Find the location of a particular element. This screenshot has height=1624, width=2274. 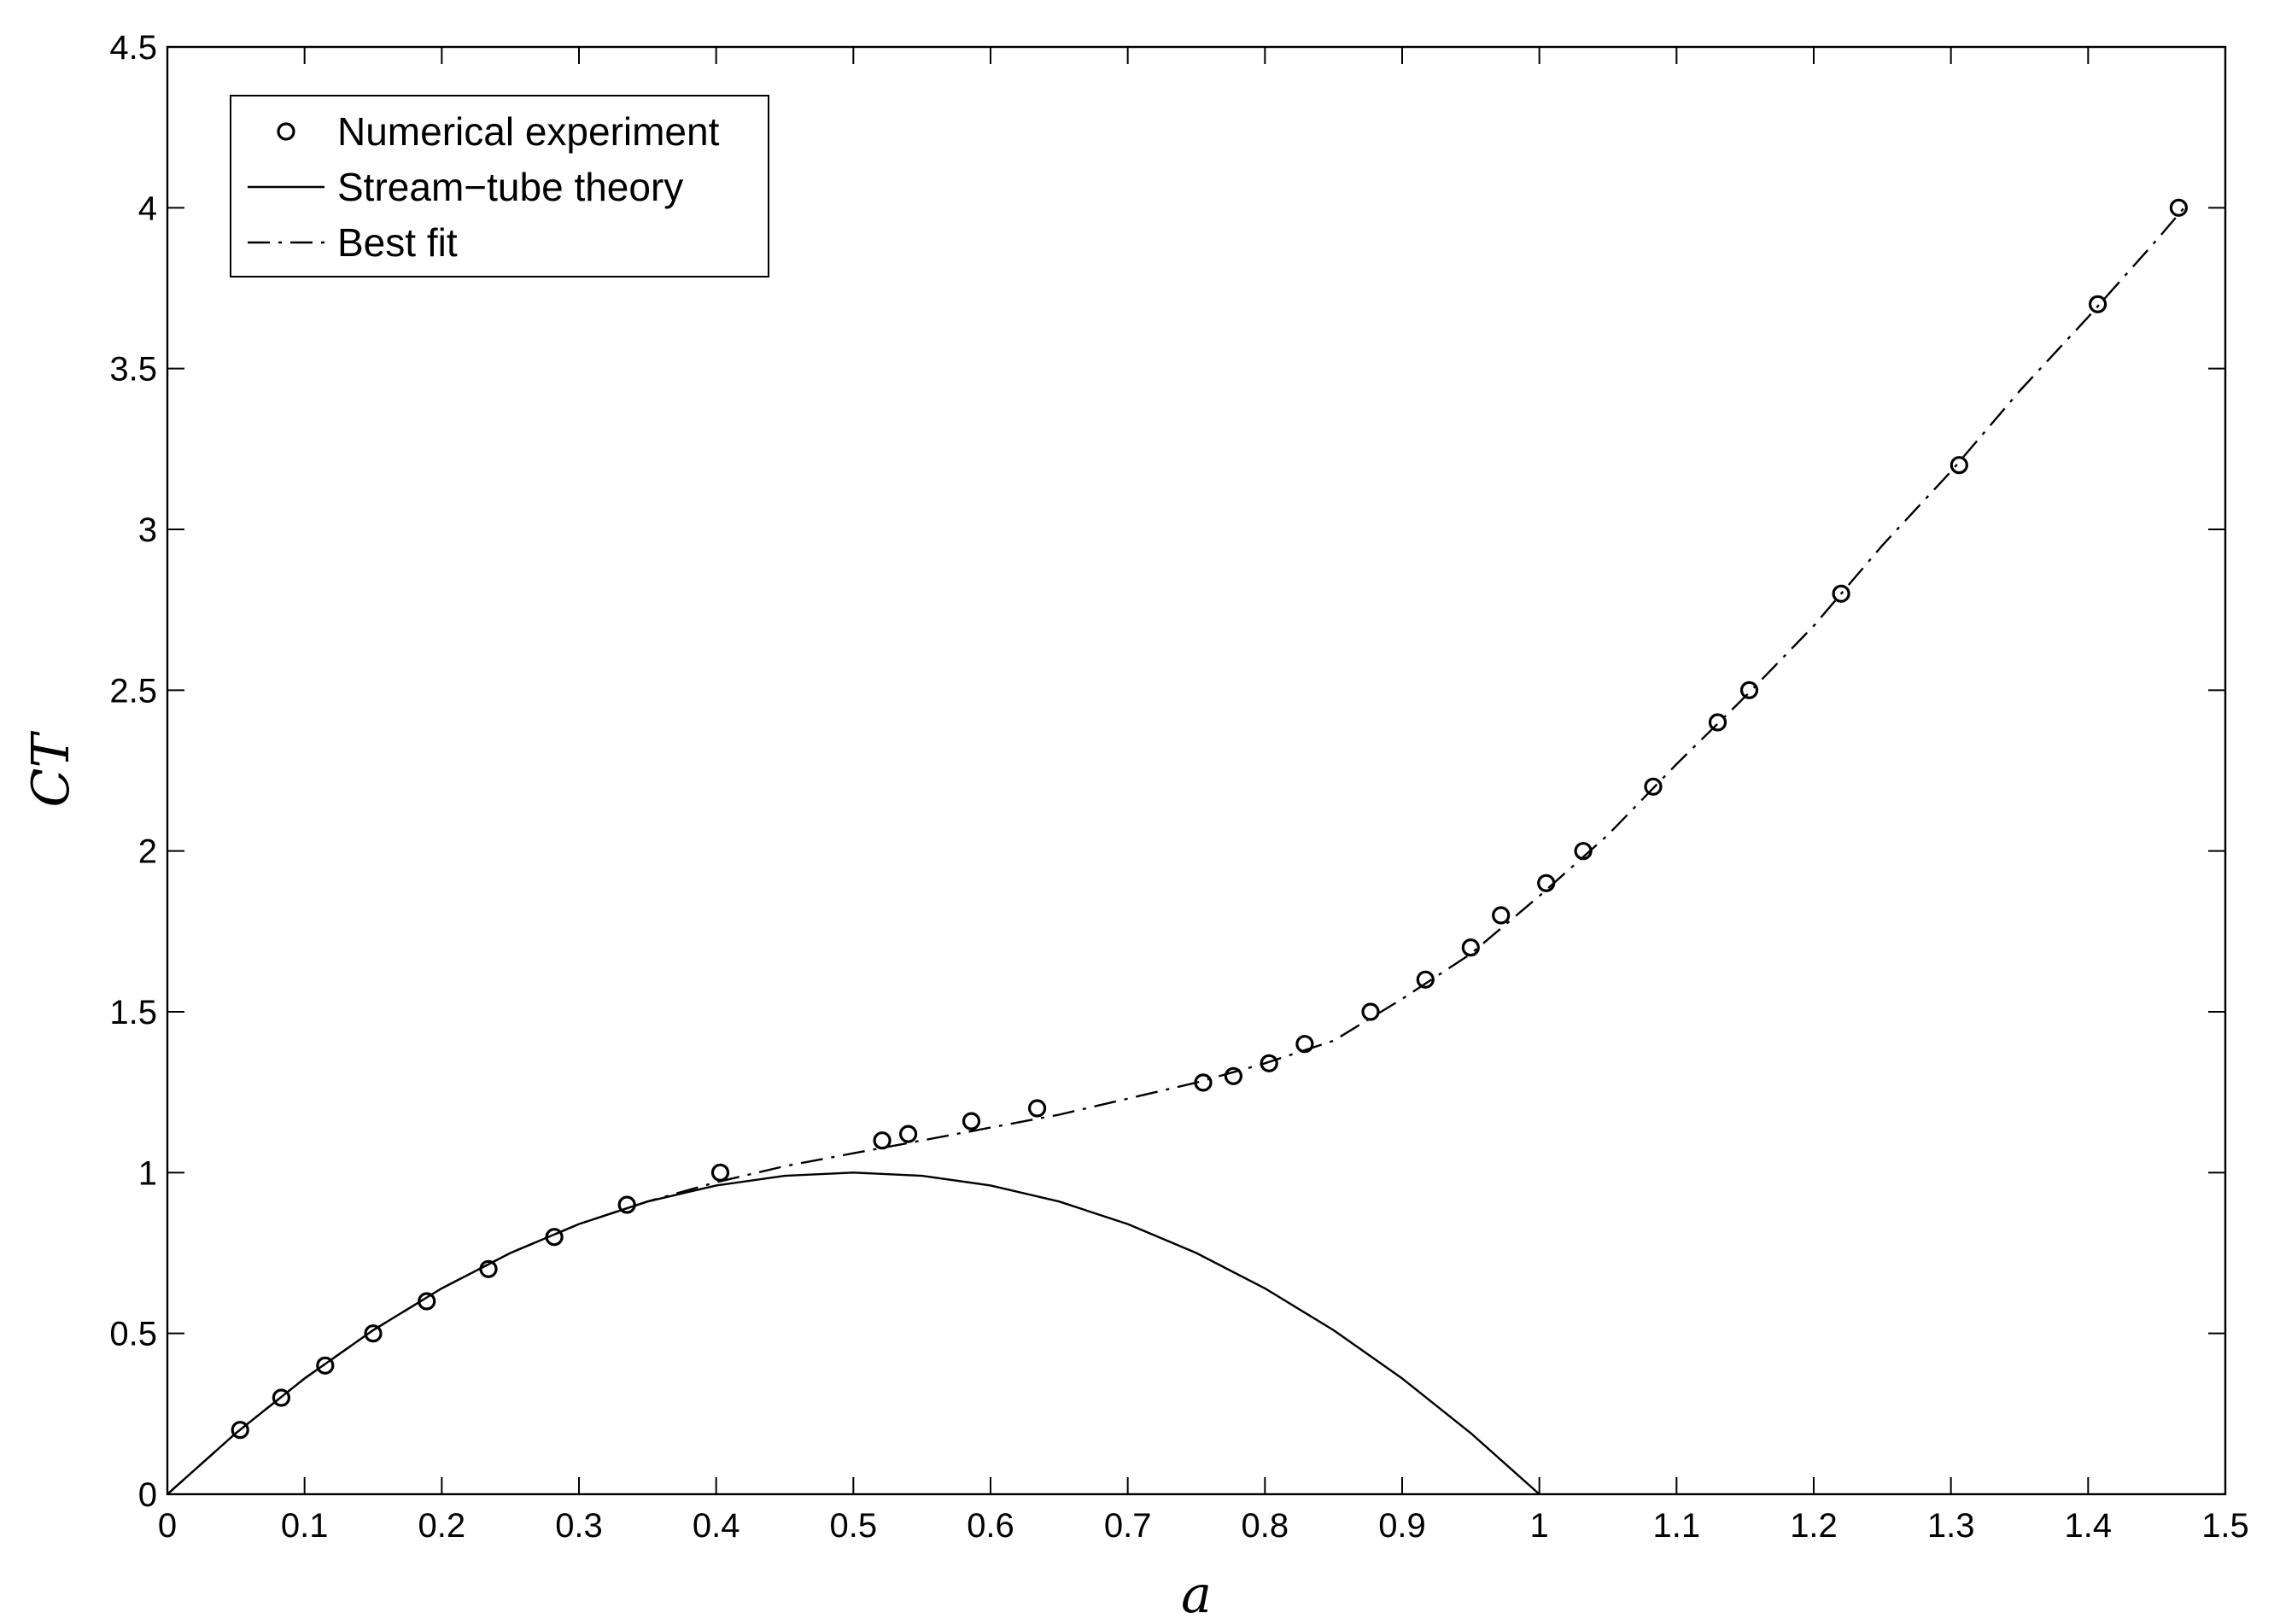

x-tick-label: 1.2 is located at coordinates (1814, 1526).